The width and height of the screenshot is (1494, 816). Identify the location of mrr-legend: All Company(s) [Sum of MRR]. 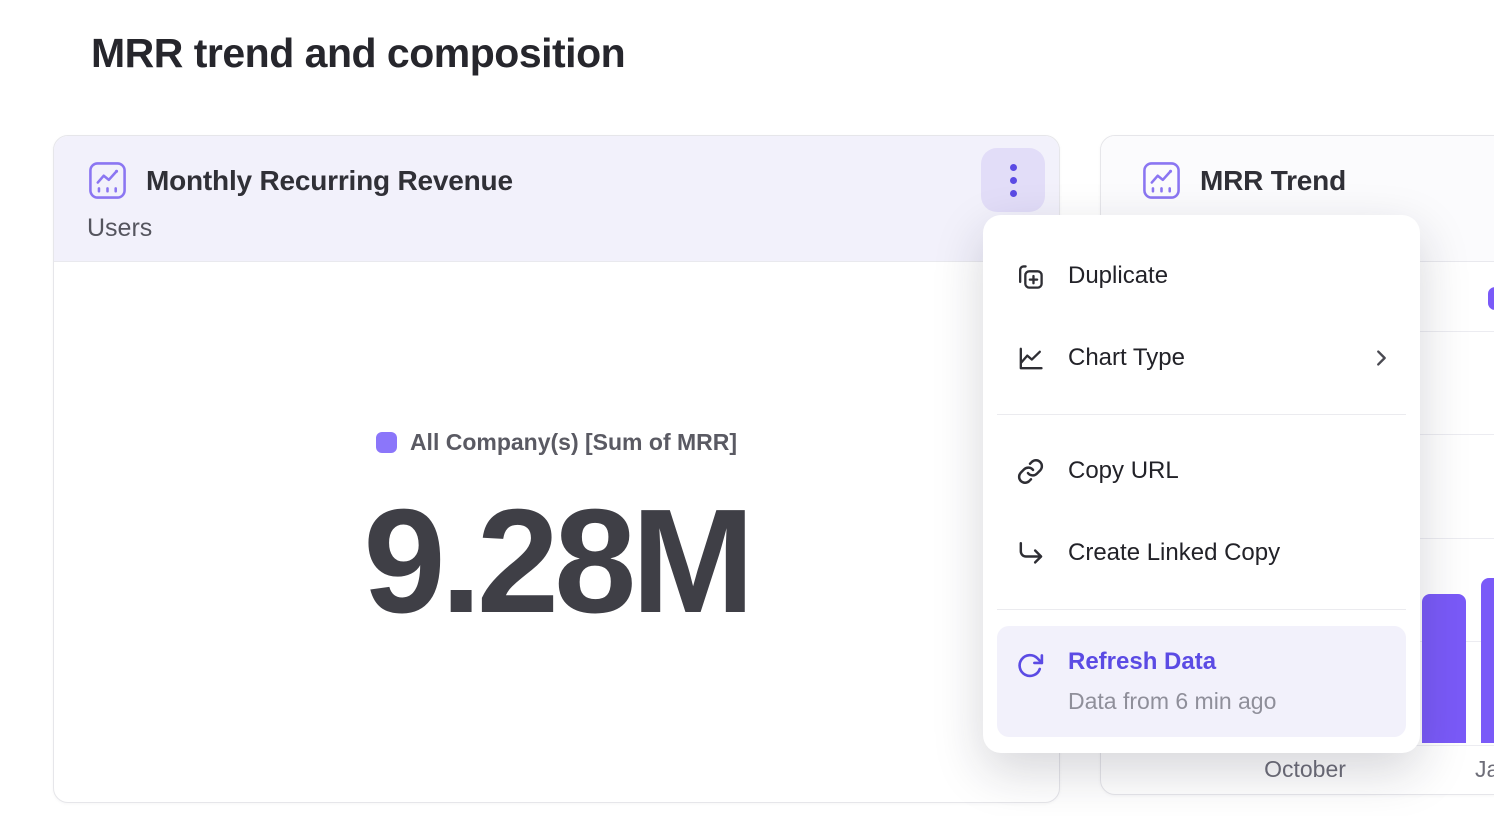
(556, 442).